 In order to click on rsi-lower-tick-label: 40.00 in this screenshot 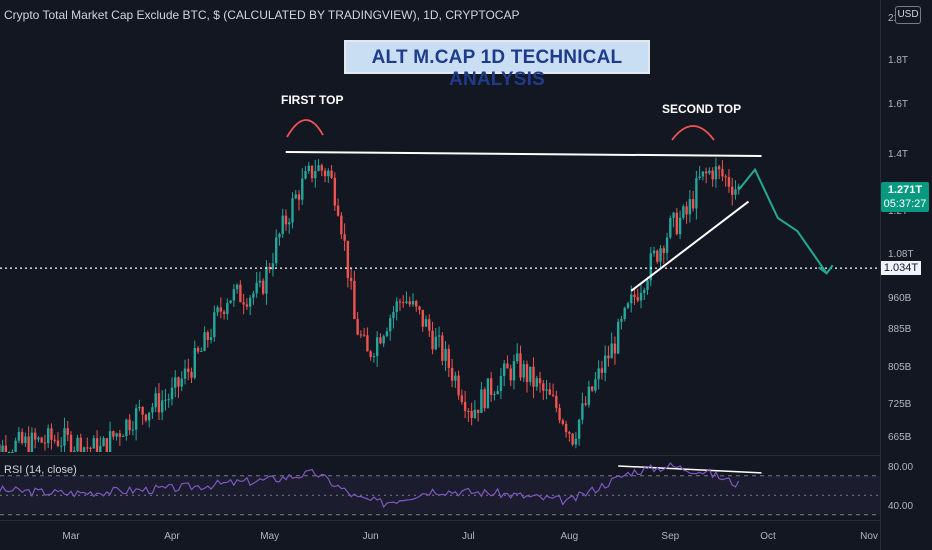, I will do `click(900, 506)`.